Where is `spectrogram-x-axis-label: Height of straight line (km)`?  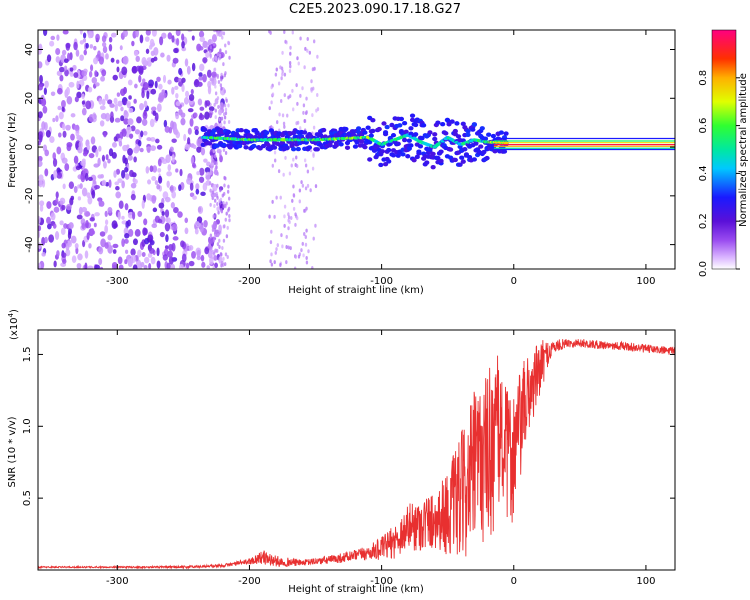
spectrogram-x-axis-label: Height of straight line (km) is located at coordinates (356, 290).